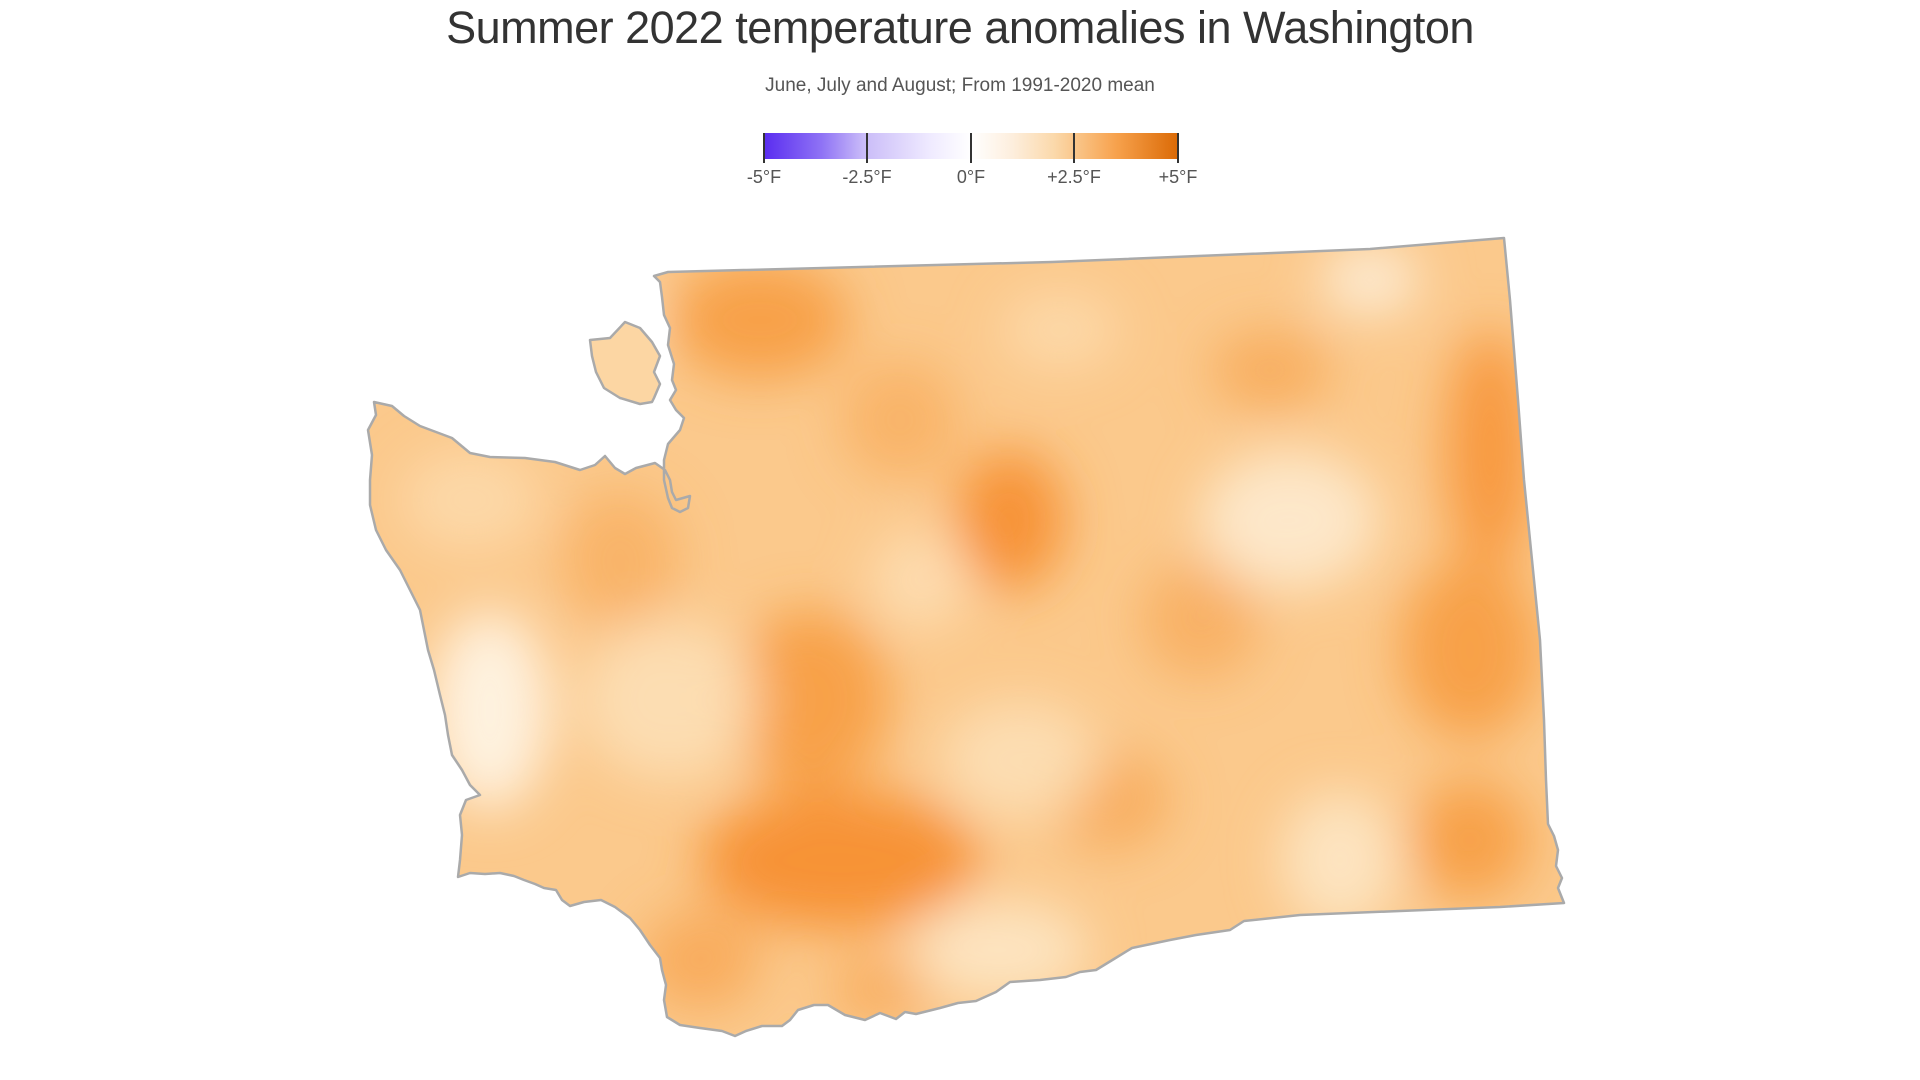 Image resolution: width=1920 pixels, height=1080 pixels. Describe the element at coordinates (1074, 177) in the screenshot. I see `legend-tick-label: +2.5°F` at that location.